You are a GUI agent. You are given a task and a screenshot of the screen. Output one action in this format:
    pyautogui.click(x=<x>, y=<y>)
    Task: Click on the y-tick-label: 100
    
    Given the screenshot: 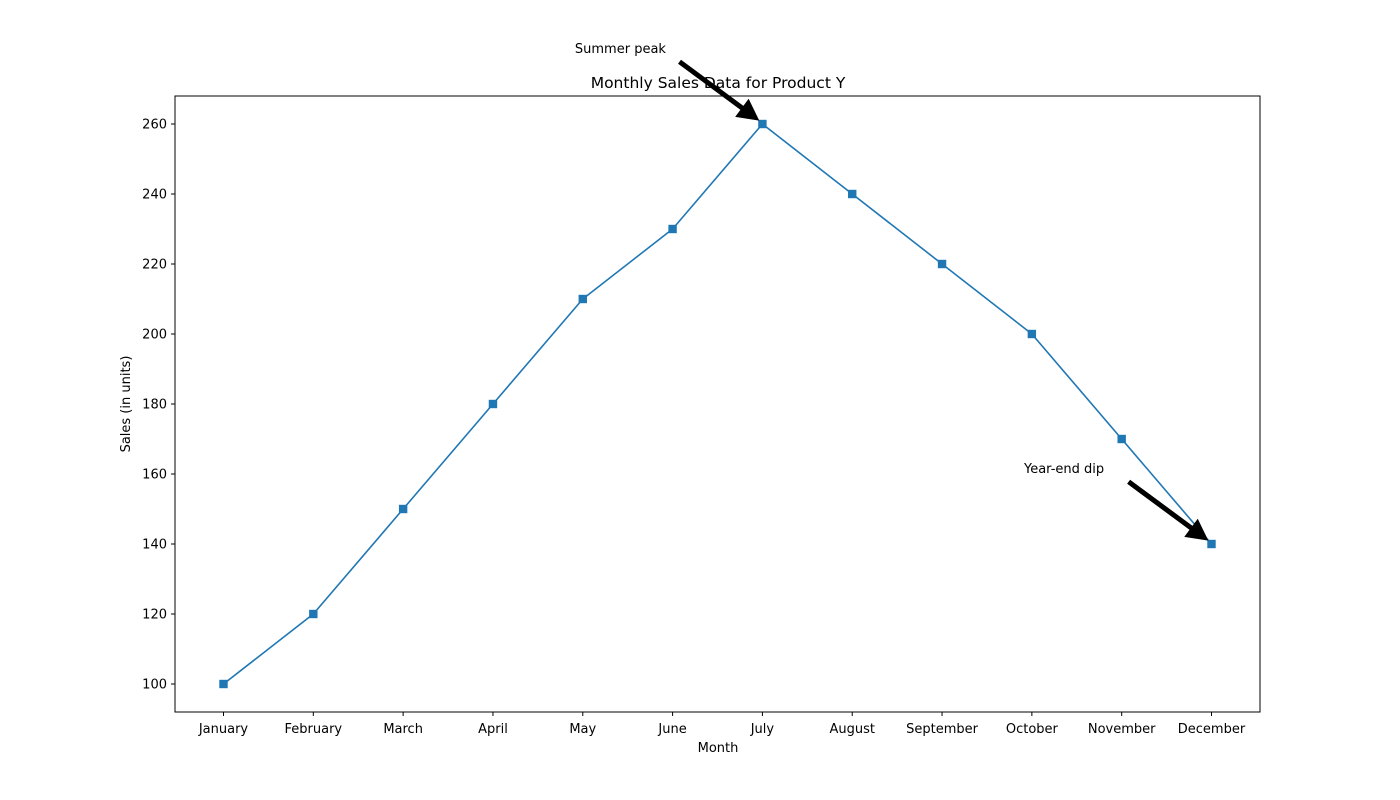 What is the action you would take?
    pyautogui.click(x=154, y=685)
    